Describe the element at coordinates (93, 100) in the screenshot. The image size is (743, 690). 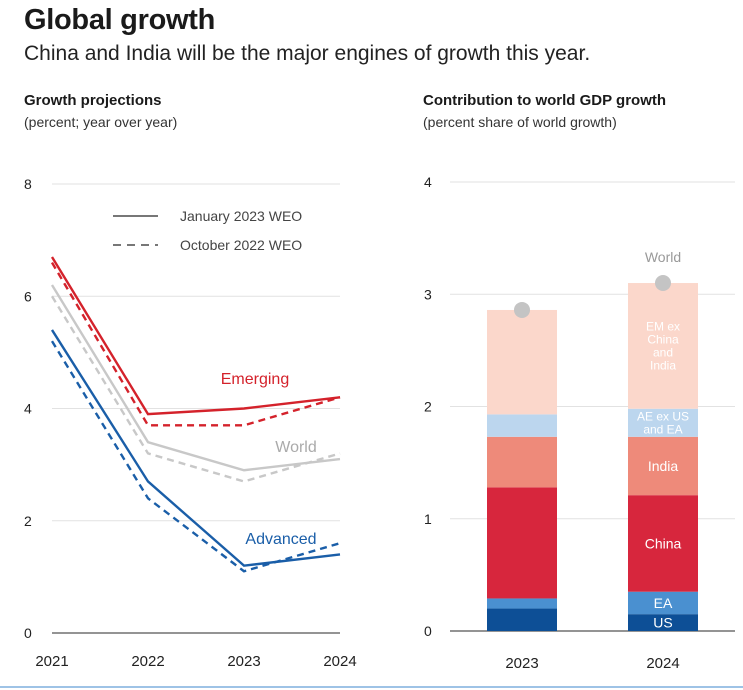
I see `left-panel-title: Growth projections` at that location.